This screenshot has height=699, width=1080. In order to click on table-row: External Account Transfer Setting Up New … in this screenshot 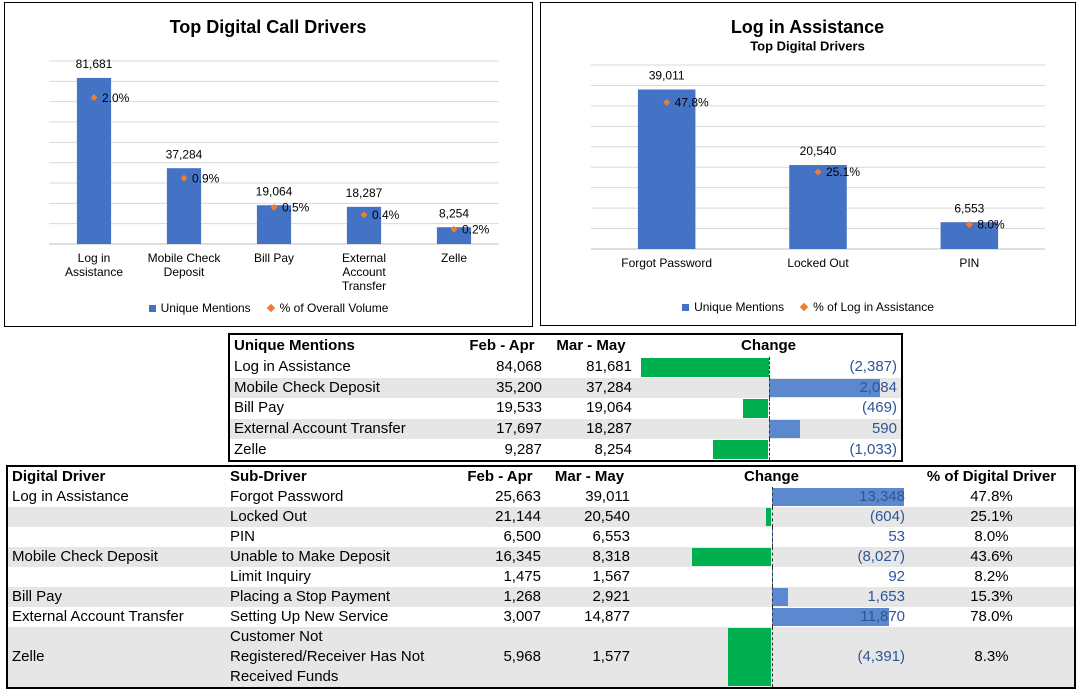, I will do `click(541, 617)`.